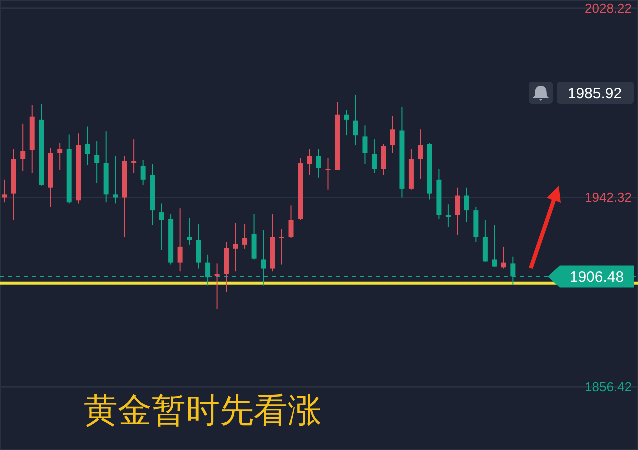 This screenshot has width=638, height=450. I want to click on y-tick-label: 2028.22, so click(608, 8).